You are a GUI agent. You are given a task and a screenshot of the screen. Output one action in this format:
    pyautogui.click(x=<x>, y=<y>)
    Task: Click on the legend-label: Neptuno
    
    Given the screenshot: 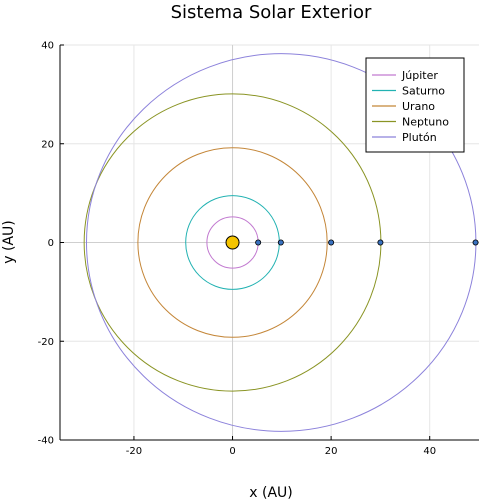 What is the action you would take?
    pyautogui.click(x=425, y=122)
    